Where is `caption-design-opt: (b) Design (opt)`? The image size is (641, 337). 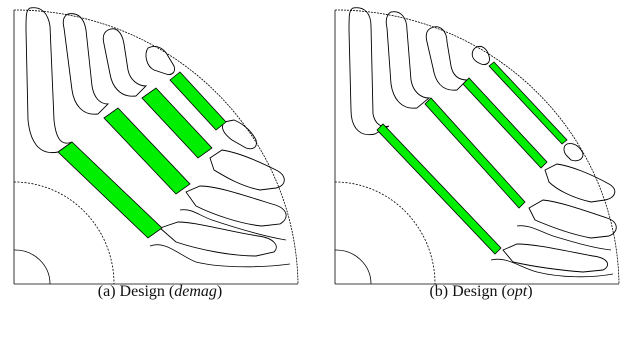 caption-design-opt: (b) Design (opt) is located at coordinates (481, 292).